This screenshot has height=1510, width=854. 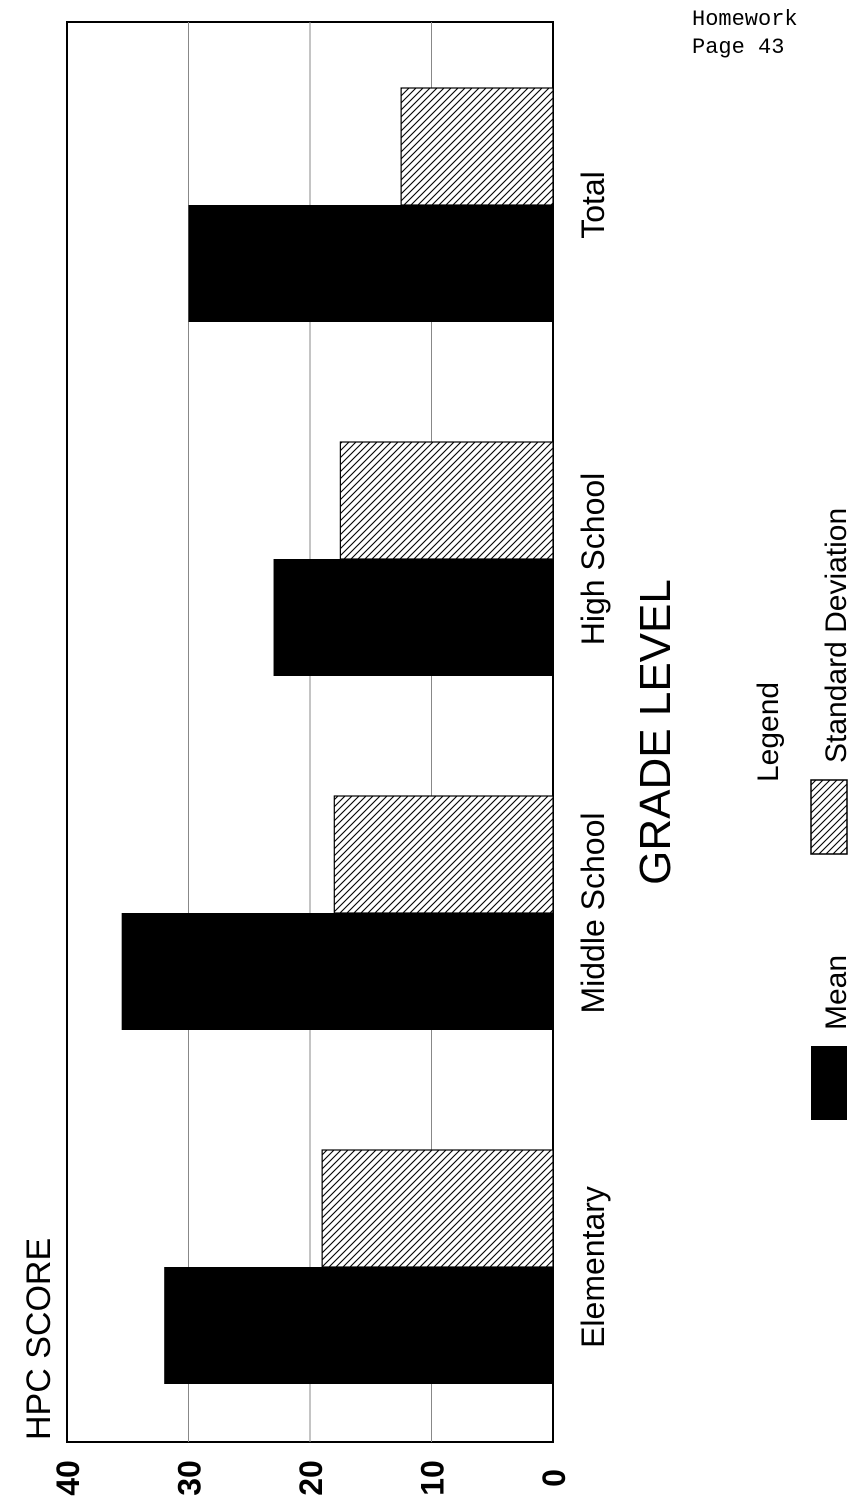 What do you see at coordinates (554, 1478) in the screenshot?
I see `y-tick-label: 0` at bounding box center [554, 1478].